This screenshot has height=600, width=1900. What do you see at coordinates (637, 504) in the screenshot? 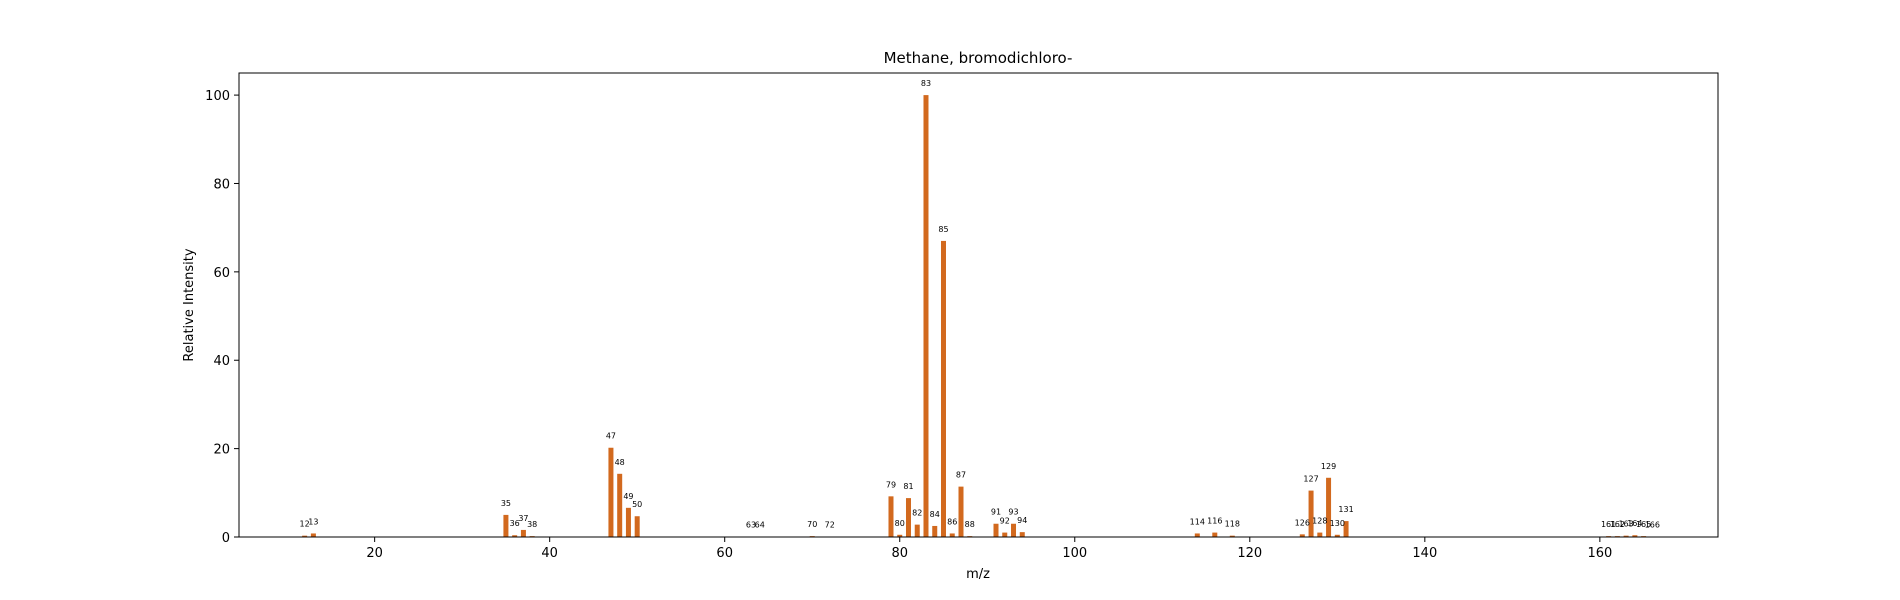
I see `peak-label-50: 50` at bounding box center [637, 504].